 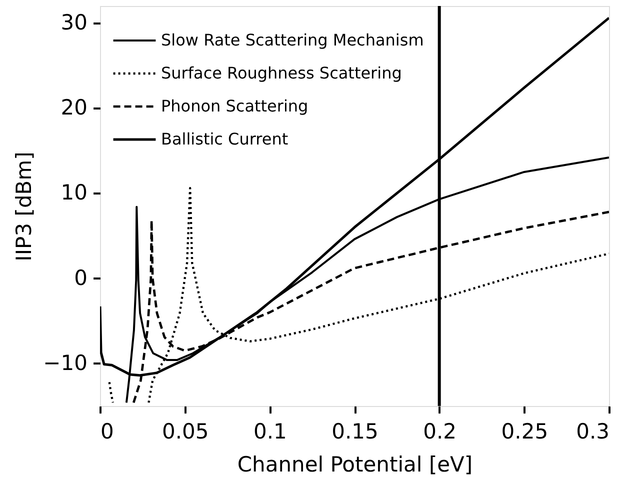 What do you see at coordinates (224, 139) in the screenshot?
I see `legend-label: Ballistic Current` at bounding box center [224, 139].